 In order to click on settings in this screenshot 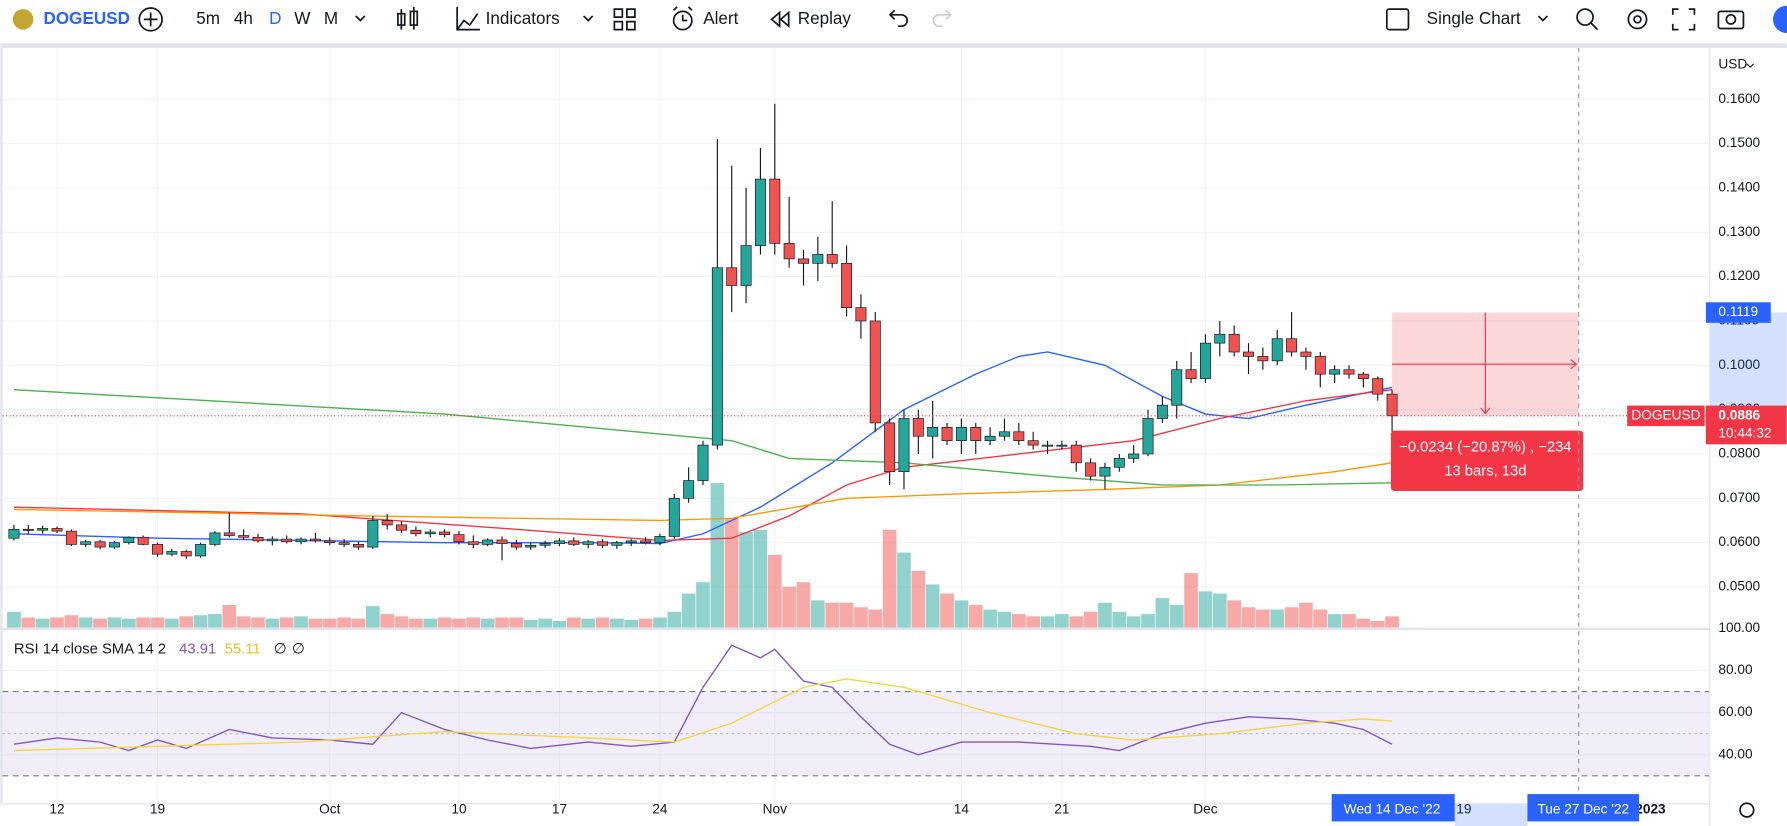, I will do `click(1637, 19)`.